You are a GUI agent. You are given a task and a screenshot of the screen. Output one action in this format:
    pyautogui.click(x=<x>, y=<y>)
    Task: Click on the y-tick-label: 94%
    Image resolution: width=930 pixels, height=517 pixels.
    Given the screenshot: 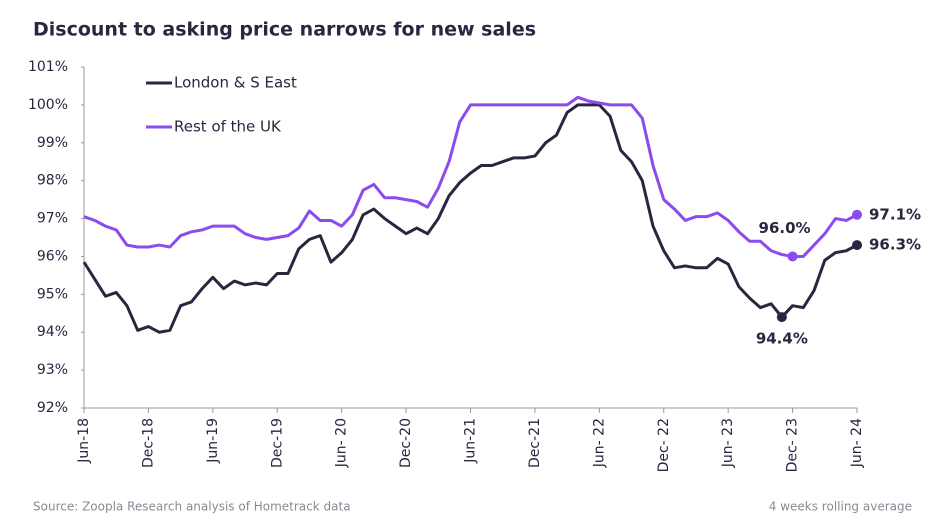 What is the action you would take?
    pyautogui.click(x=52, y=332)
    